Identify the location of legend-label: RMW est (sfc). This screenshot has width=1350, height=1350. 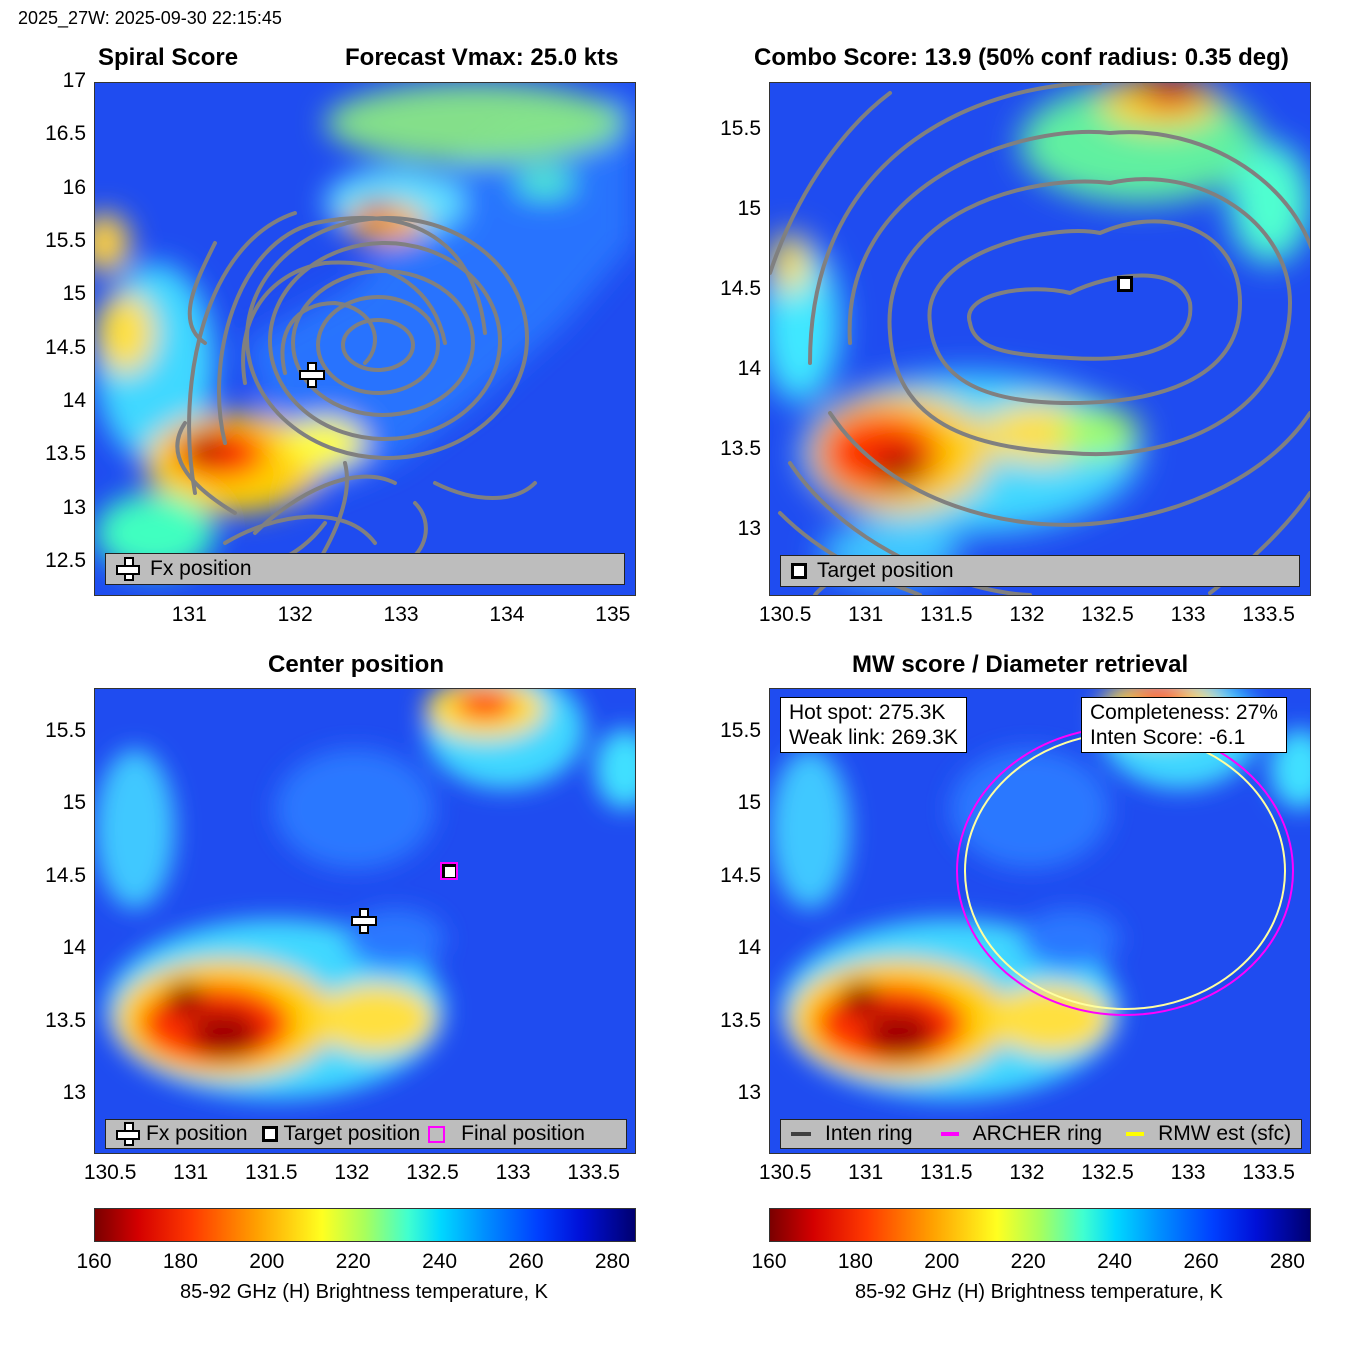
(1225, 1133).